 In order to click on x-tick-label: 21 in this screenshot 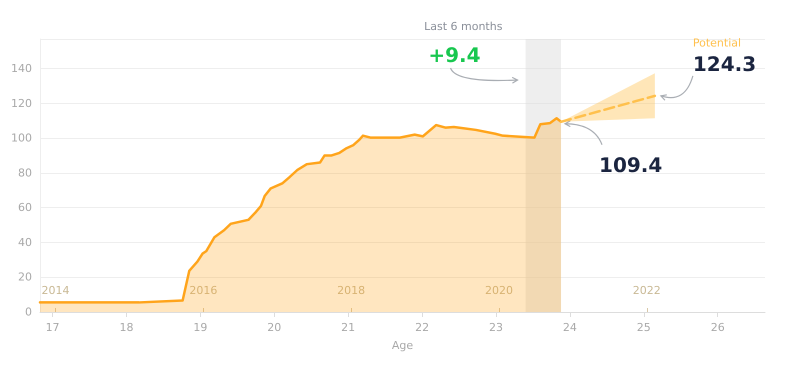, I will do `click(348, 327)`.